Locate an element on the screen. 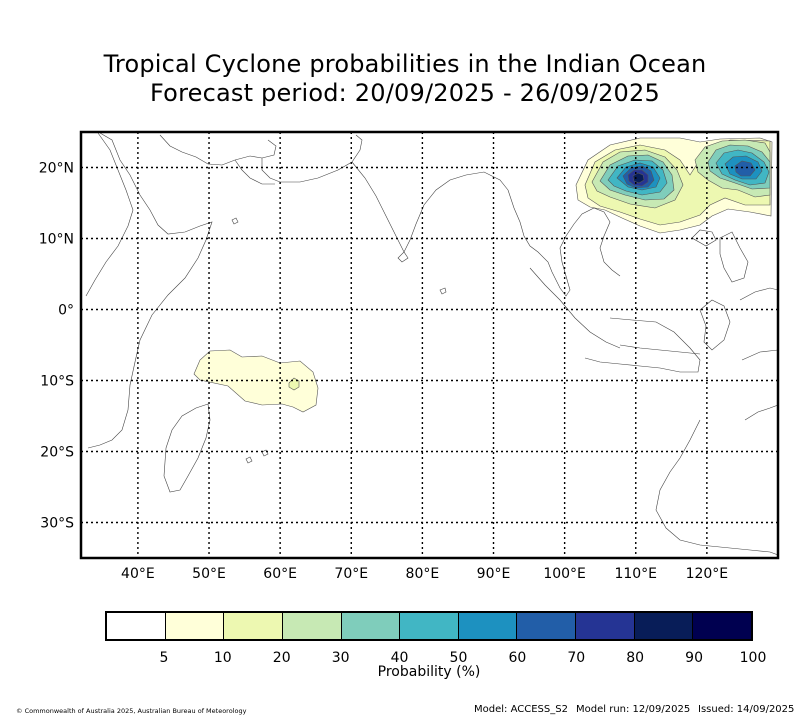 This screenshot has height=720, width=810. model-run: Model run: 12/09/2025 is located at coordinates (633, 709).